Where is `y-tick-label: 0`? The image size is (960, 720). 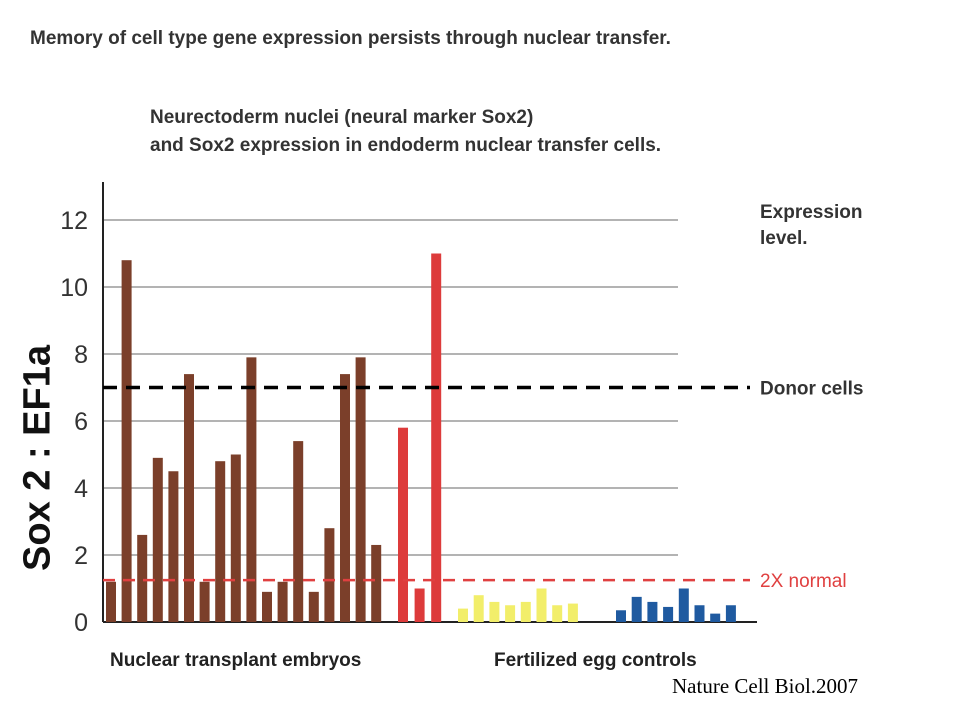 y-tick-label: 0 is located at coordinates (81, 623).